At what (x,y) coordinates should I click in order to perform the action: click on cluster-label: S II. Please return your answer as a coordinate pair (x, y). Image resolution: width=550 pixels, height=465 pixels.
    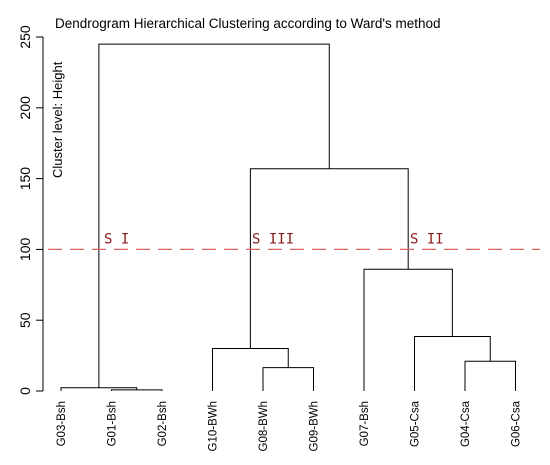
    Looking at the image, I should click on (427, 239).